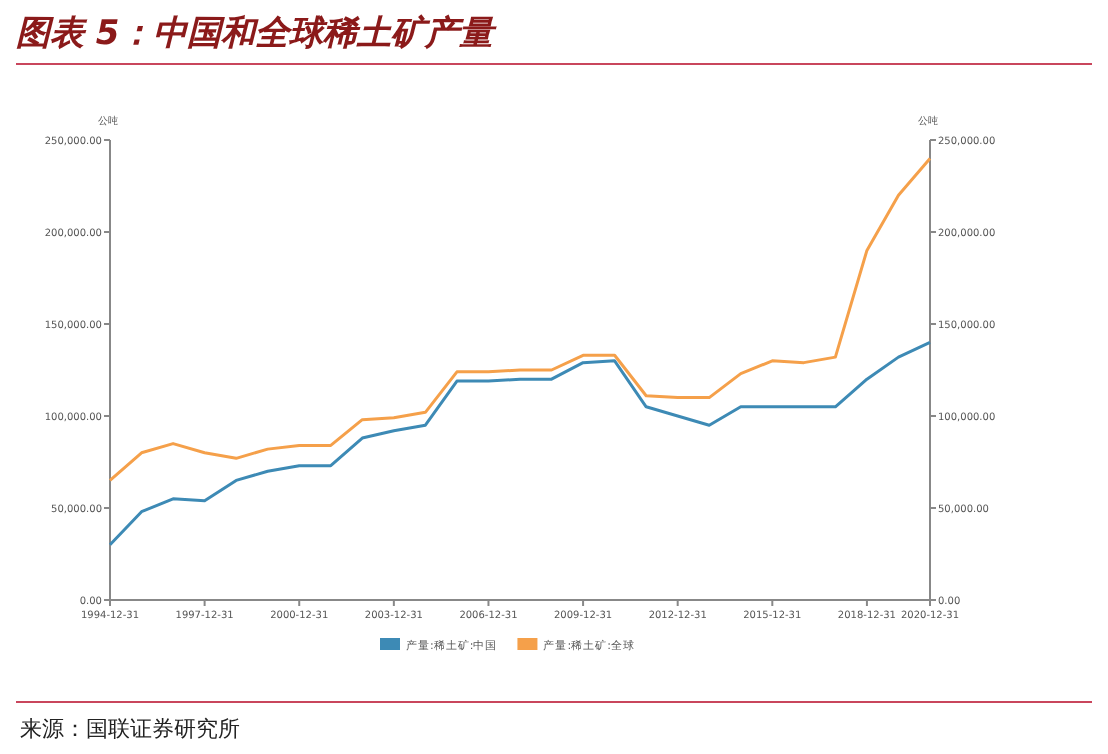  I want to click on title: 图表 5：中国和全球稀土矿产量, so click(255, 34).